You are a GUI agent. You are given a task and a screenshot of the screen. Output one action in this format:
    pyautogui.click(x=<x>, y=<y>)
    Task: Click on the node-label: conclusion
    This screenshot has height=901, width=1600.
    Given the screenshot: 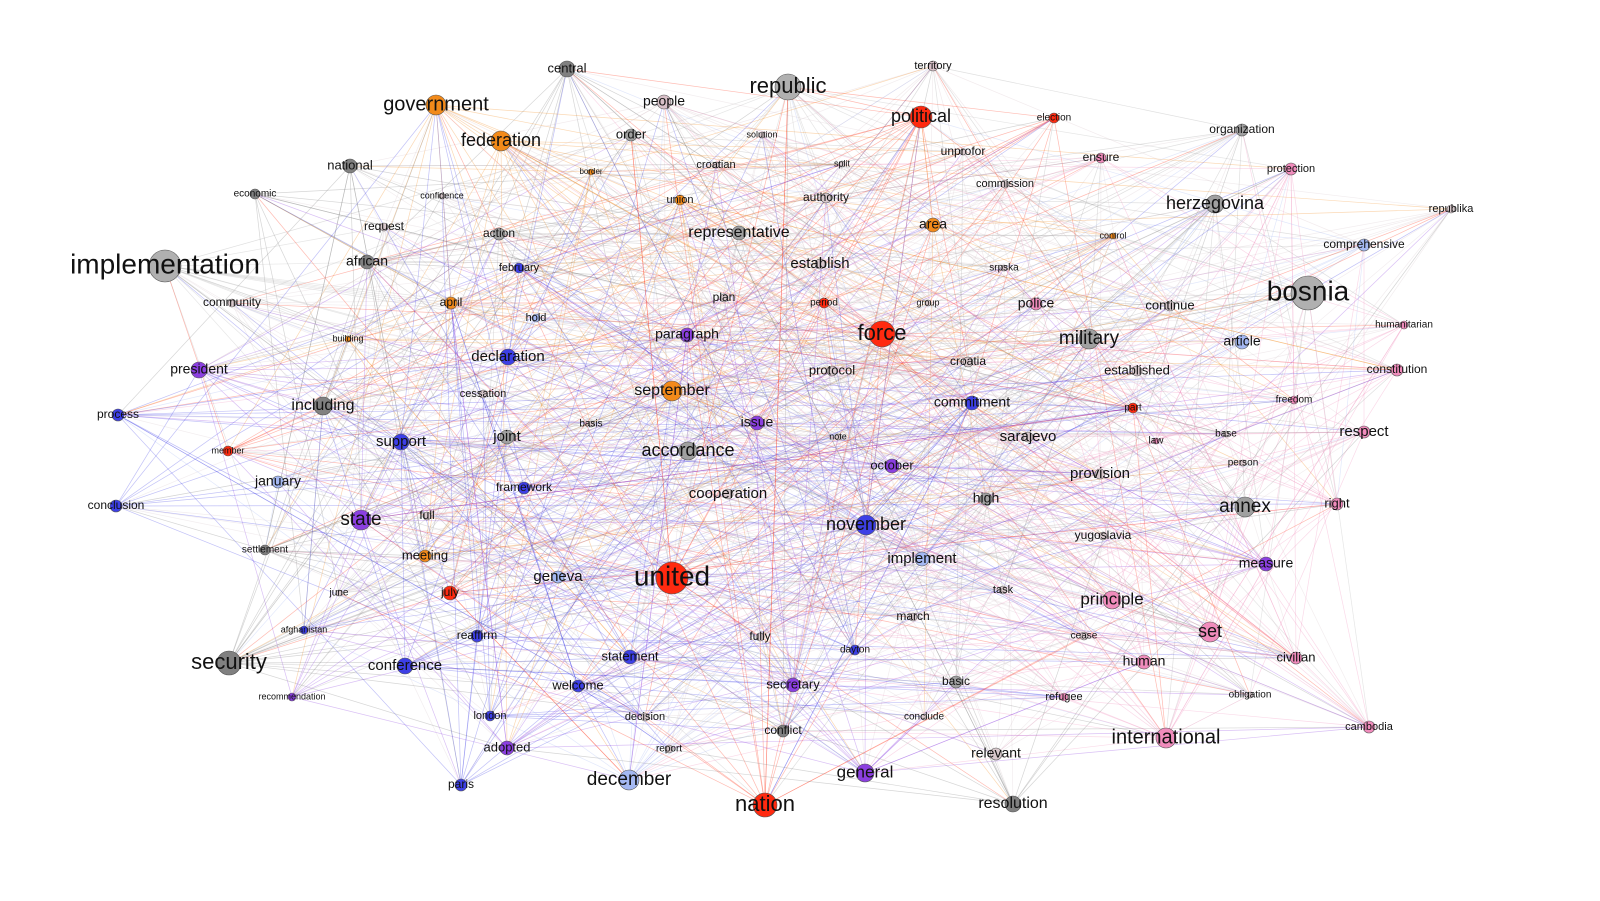 What is the action you would take?
    pyautogui.click(x=116, y=505)
    